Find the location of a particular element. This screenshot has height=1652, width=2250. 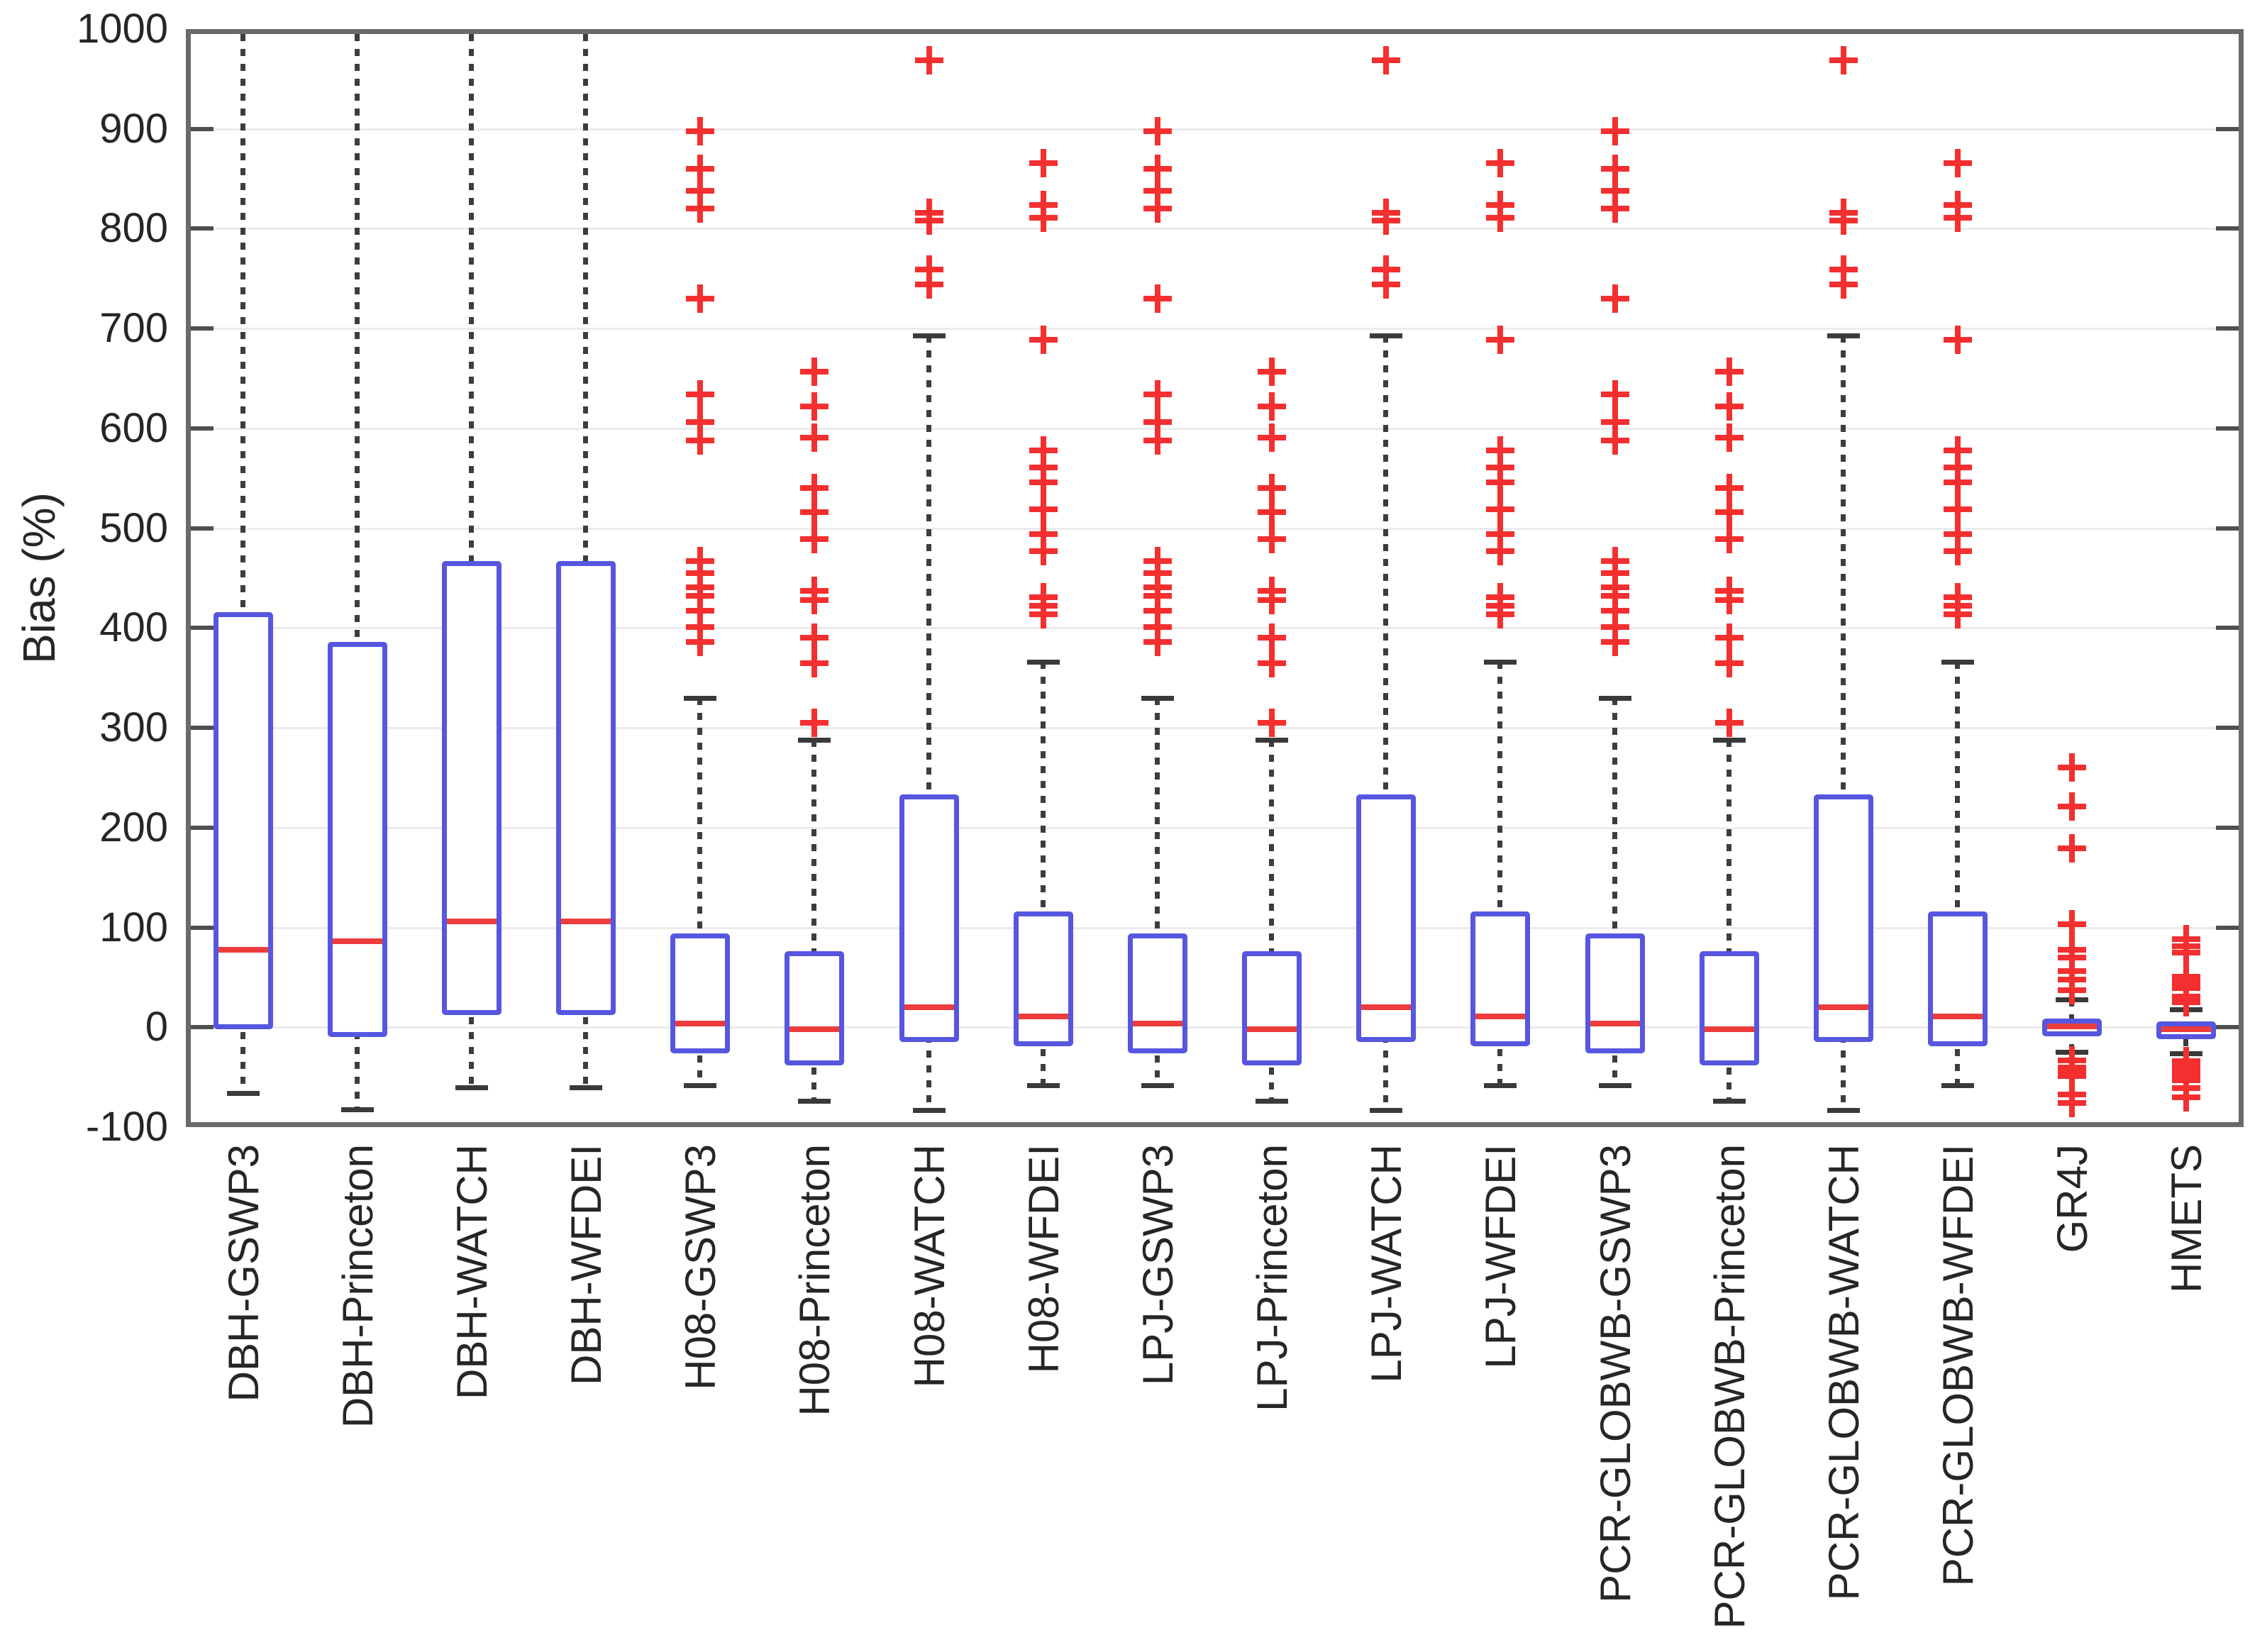

y-tick-label: 200 is located at coordinates (133, 827).